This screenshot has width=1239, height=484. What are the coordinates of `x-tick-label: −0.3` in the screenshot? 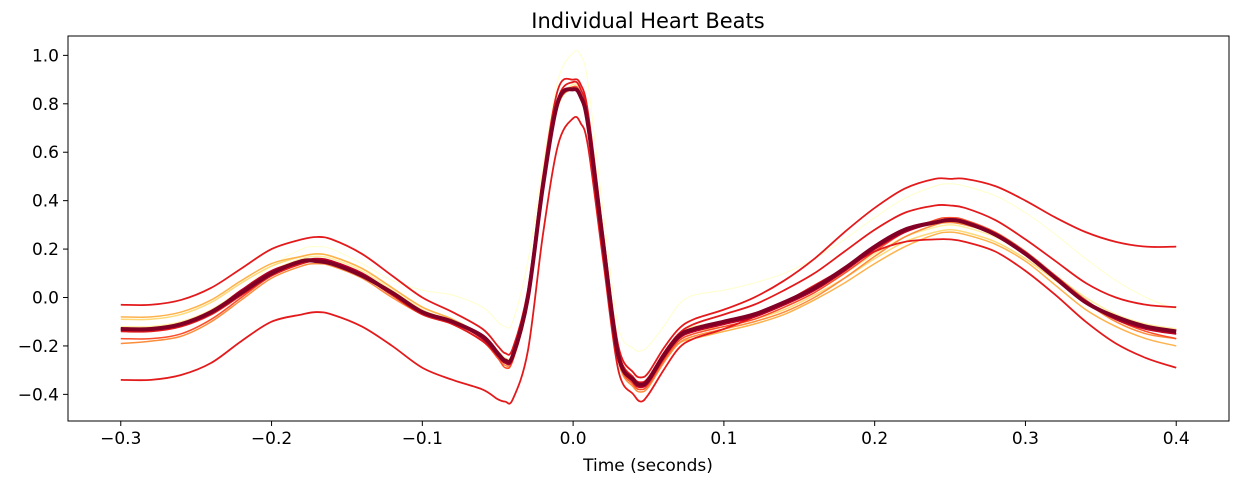 It's located at (120, 439).